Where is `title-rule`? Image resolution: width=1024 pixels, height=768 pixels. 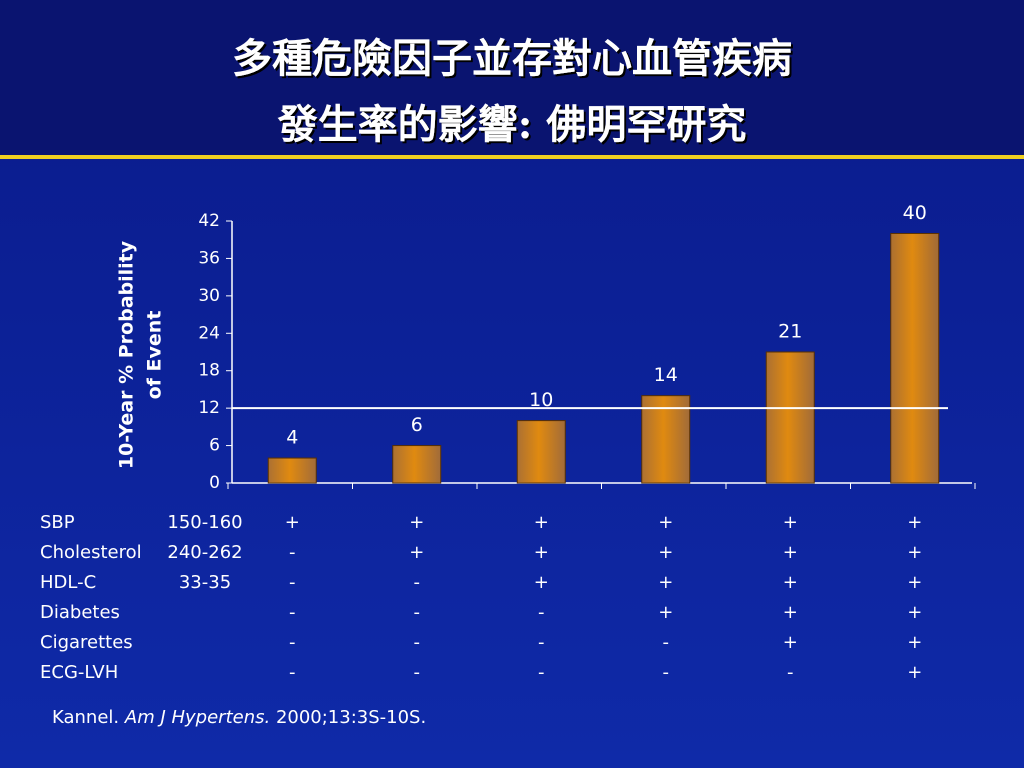
title-rule is located at coordinates (512, 157).